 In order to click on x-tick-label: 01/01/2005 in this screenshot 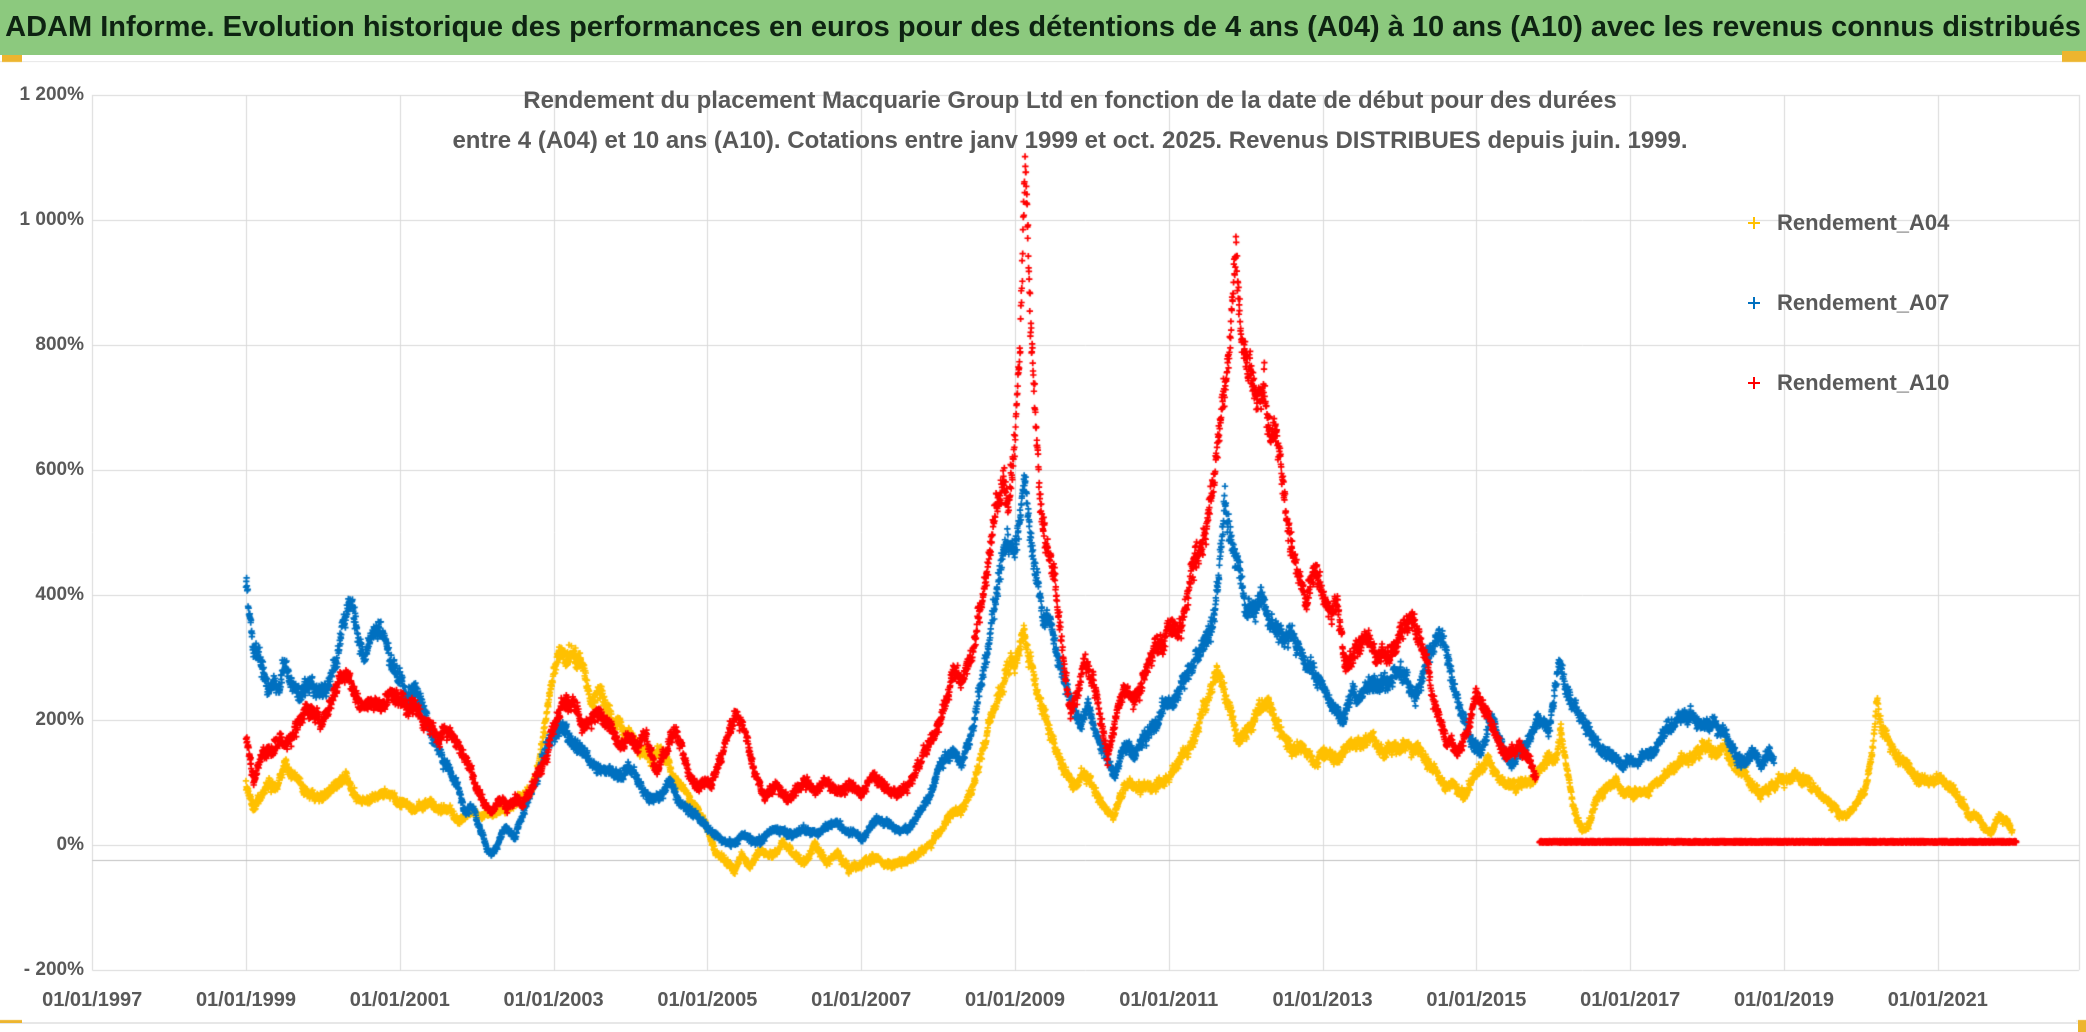, I will do `click(707, 1000)`.